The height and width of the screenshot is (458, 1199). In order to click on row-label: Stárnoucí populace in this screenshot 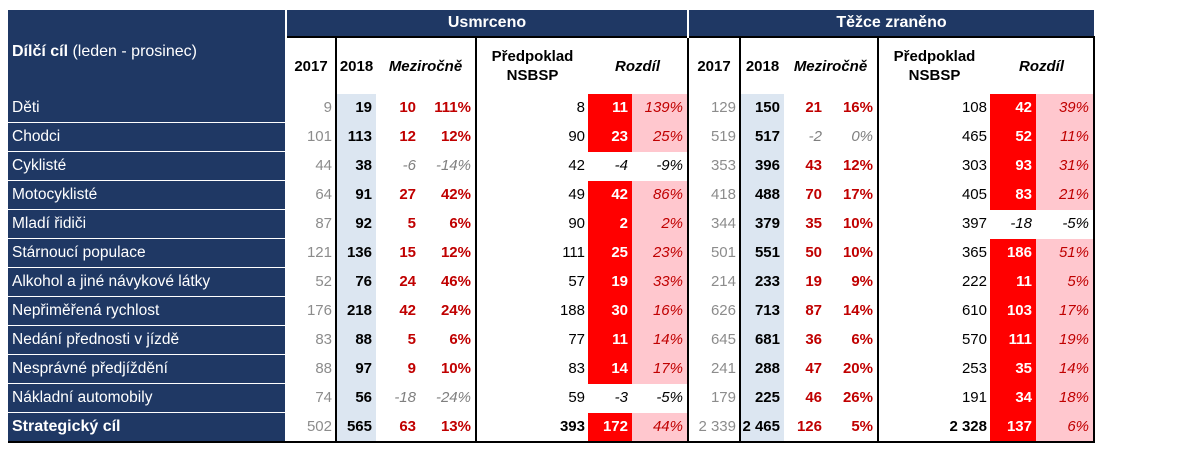, I will do `click(147, 253)`.